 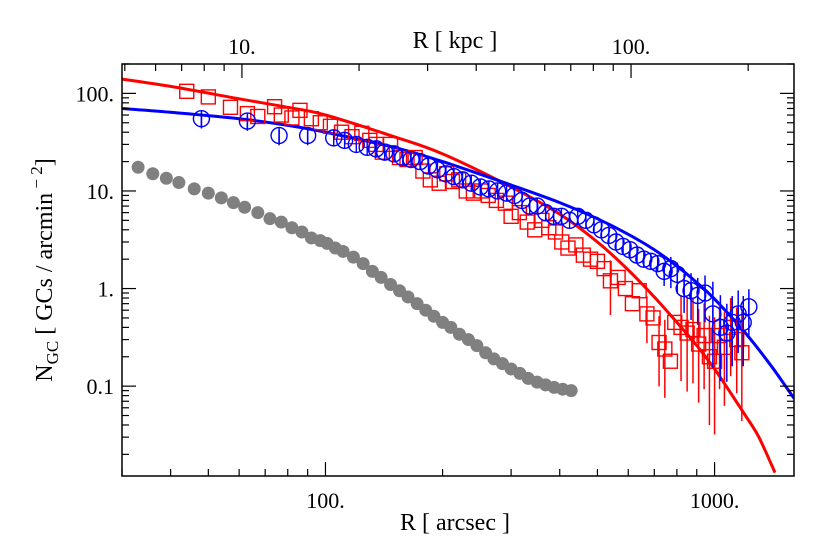 I want to click on x-axis-title: R [ arcsec ], so click(x=455, y=523).